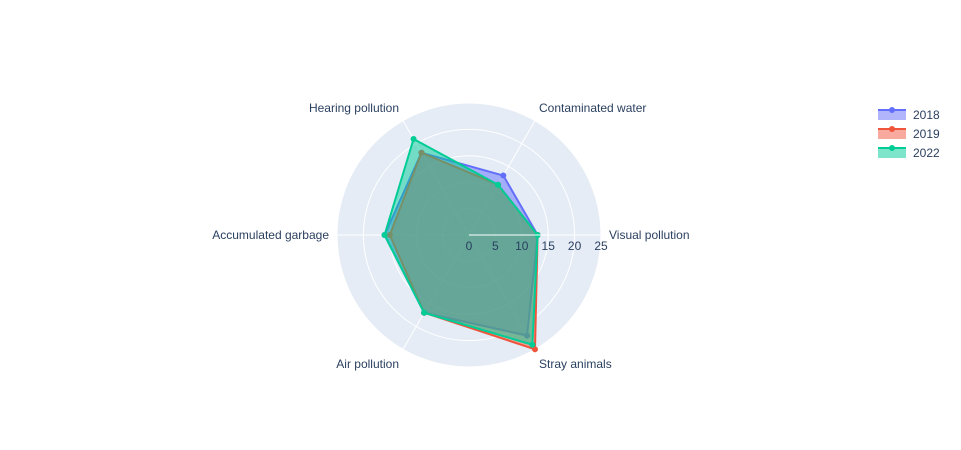  I want to click on category-label: Hearing pollution, so click(354, 108).